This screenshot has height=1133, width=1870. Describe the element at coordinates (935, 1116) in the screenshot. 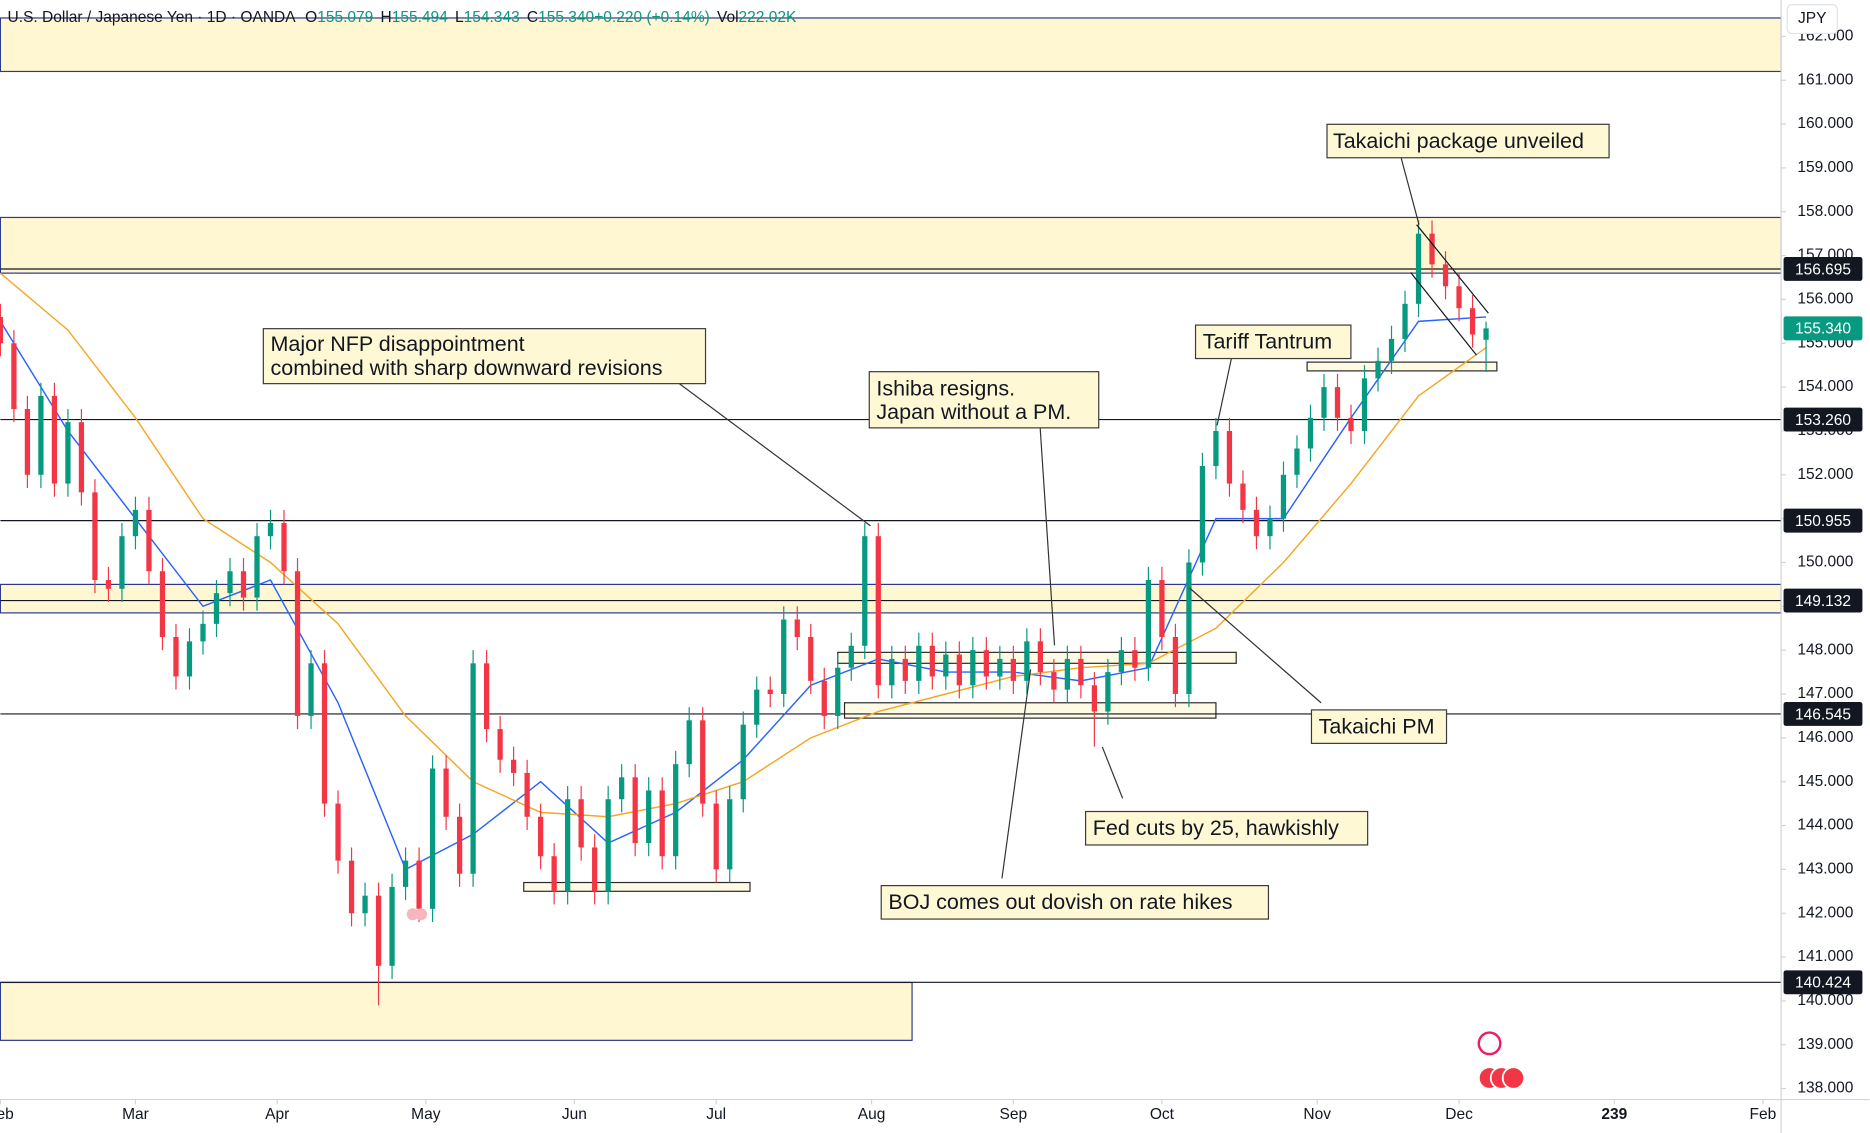

I see `time-axis` at that location.